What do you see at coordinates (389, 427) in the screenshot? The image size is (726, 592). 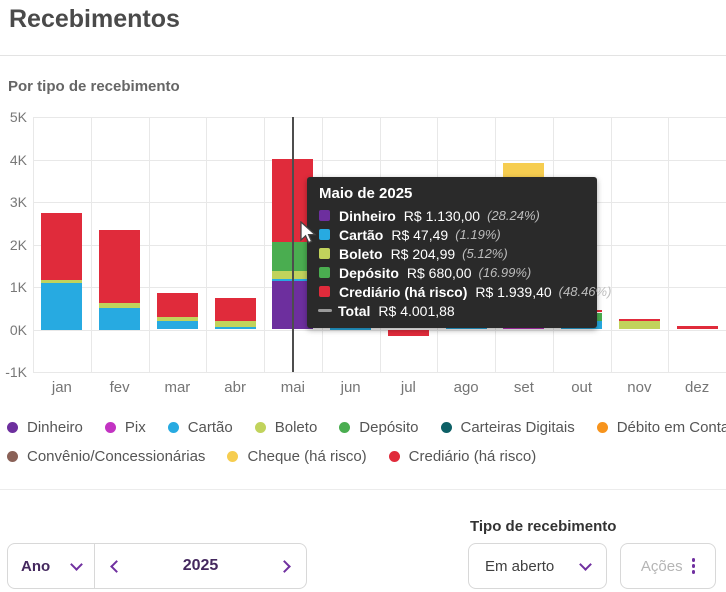 I see `legend-label: Depósito` at bounding box center [389, 427].